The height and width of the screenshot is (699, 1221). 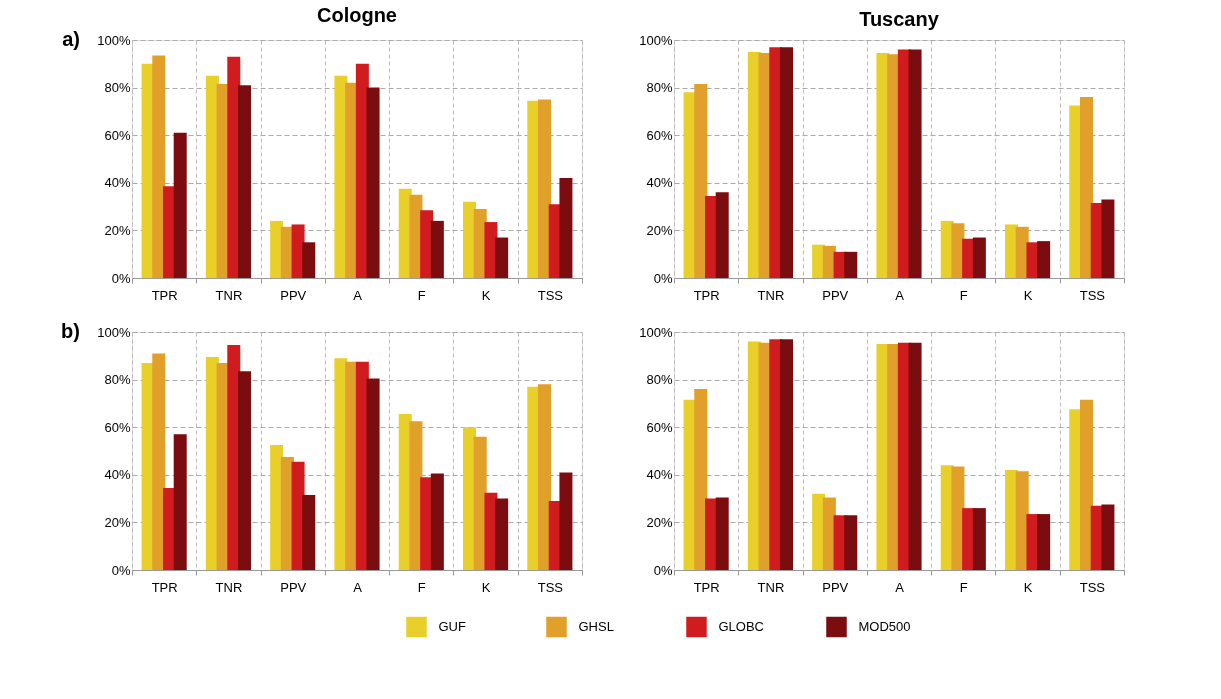 What do you see at coordinates (899, 19) in the screenshot?
I see `chart-title: Tuscany` at bounding box center [899, 19].